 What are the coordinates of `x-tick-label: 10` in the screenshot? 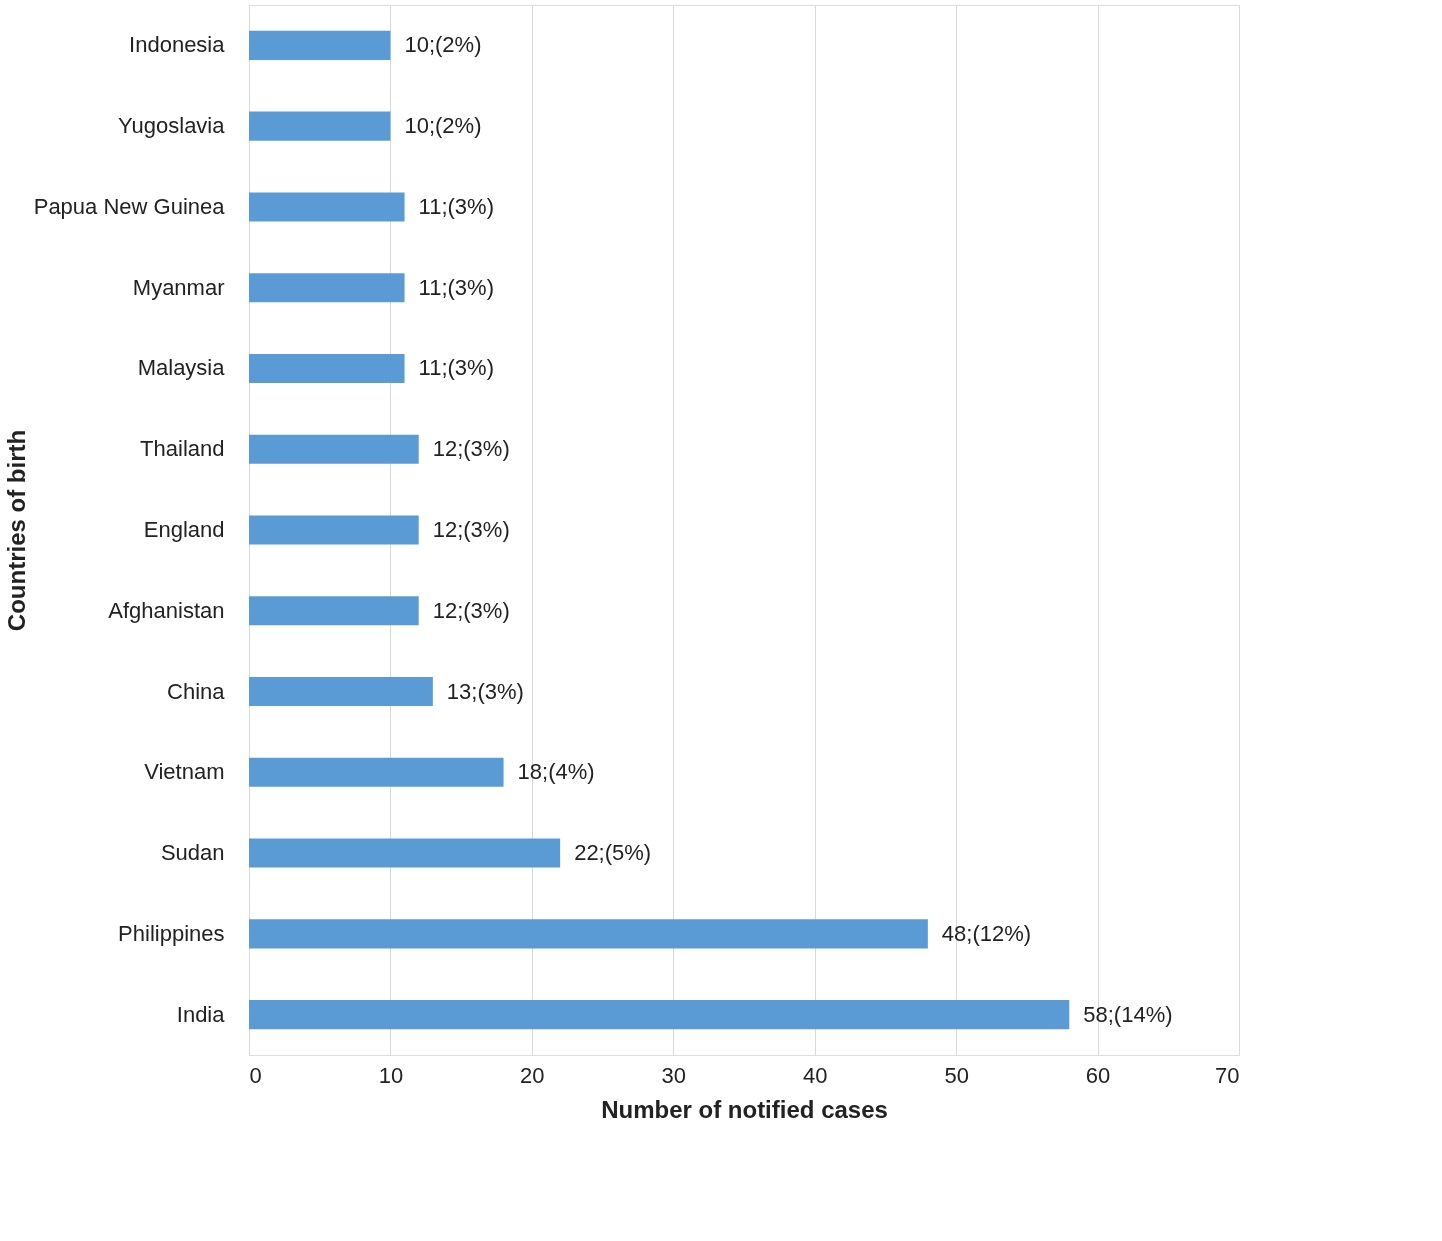 It's located at (391, 1075).